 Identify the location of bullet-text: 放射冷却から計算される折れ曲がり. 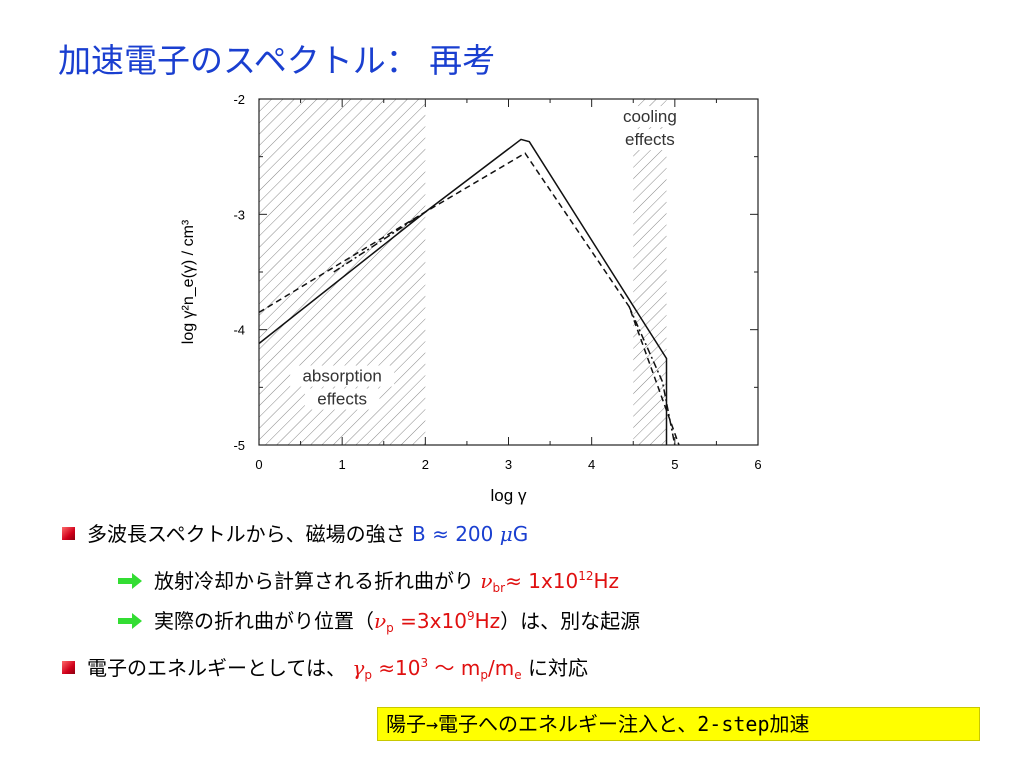
(314, 581).